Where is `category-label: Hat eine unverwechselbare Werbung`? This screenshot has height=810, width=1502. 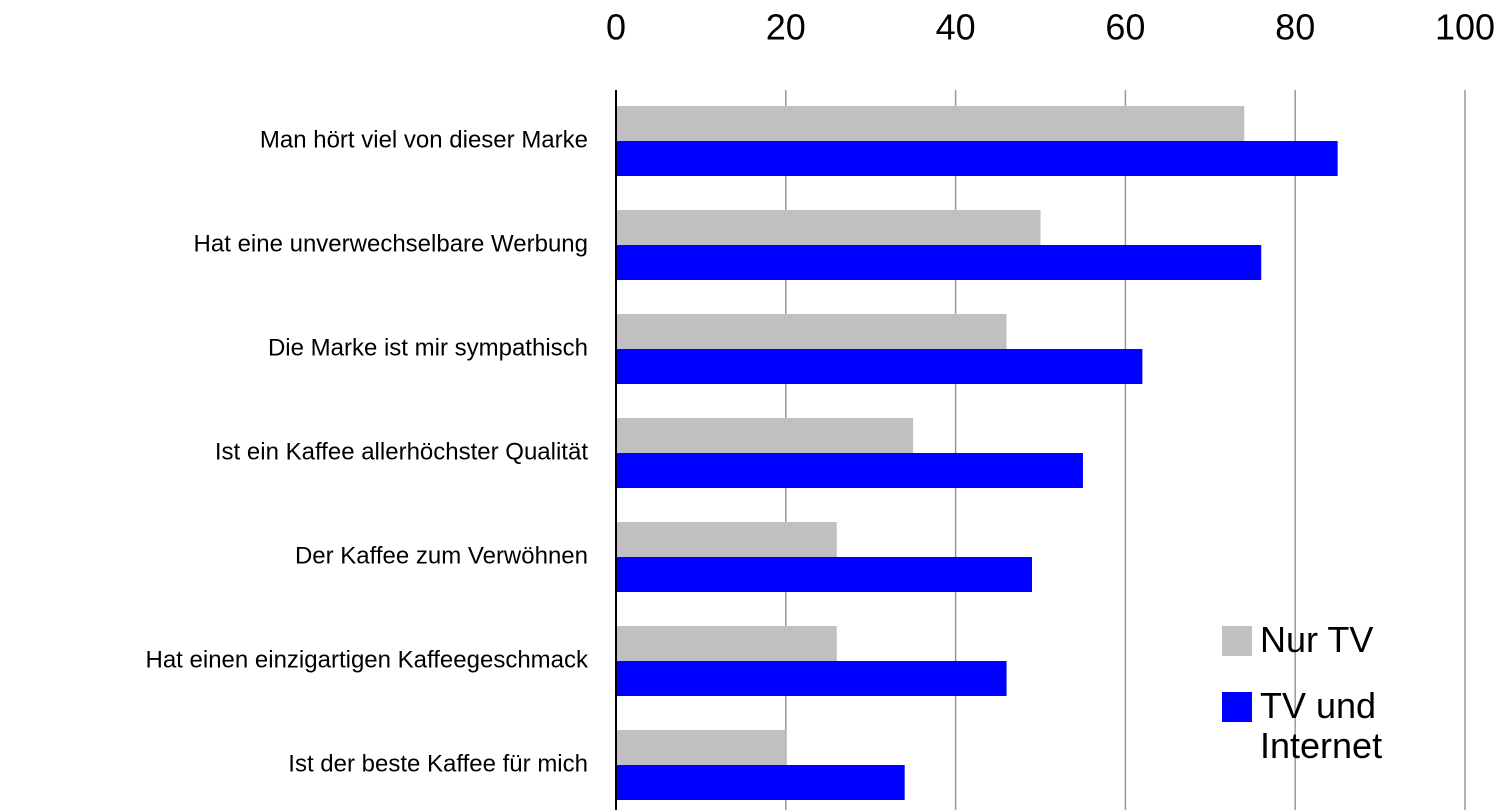 category-label: Hat eine unverwechselbare Werbung is located at coordinates (391, 243).